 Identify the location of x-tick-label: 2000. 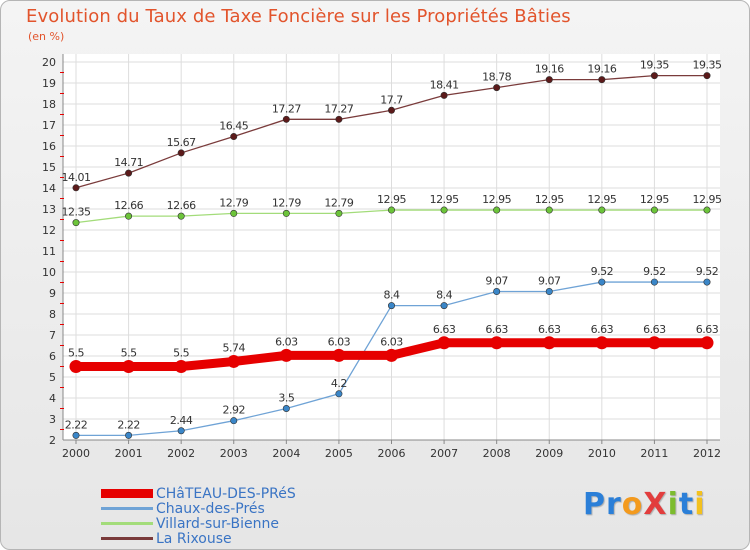
(76, 453).